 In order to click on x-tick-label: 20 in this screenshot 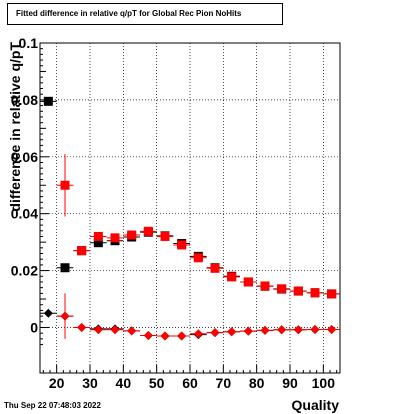, I will do `click(57, 383)`.